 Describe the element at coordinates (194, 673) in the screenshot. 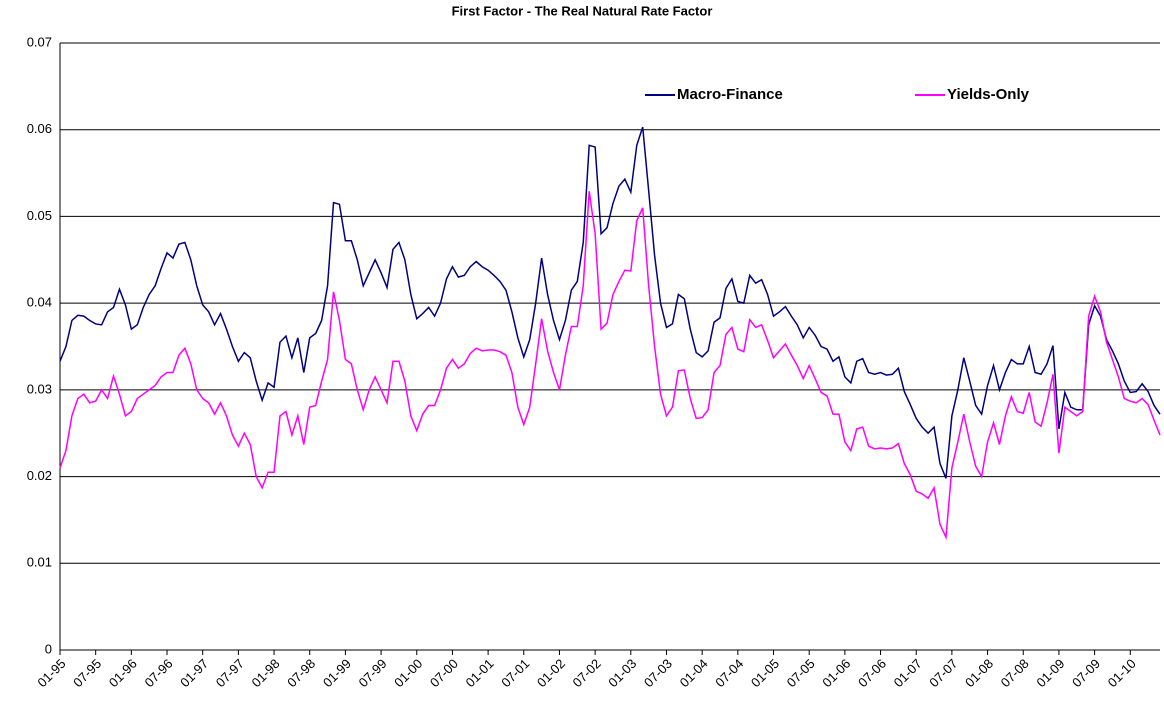

I see `x-tick-label: 01-97` at that location.